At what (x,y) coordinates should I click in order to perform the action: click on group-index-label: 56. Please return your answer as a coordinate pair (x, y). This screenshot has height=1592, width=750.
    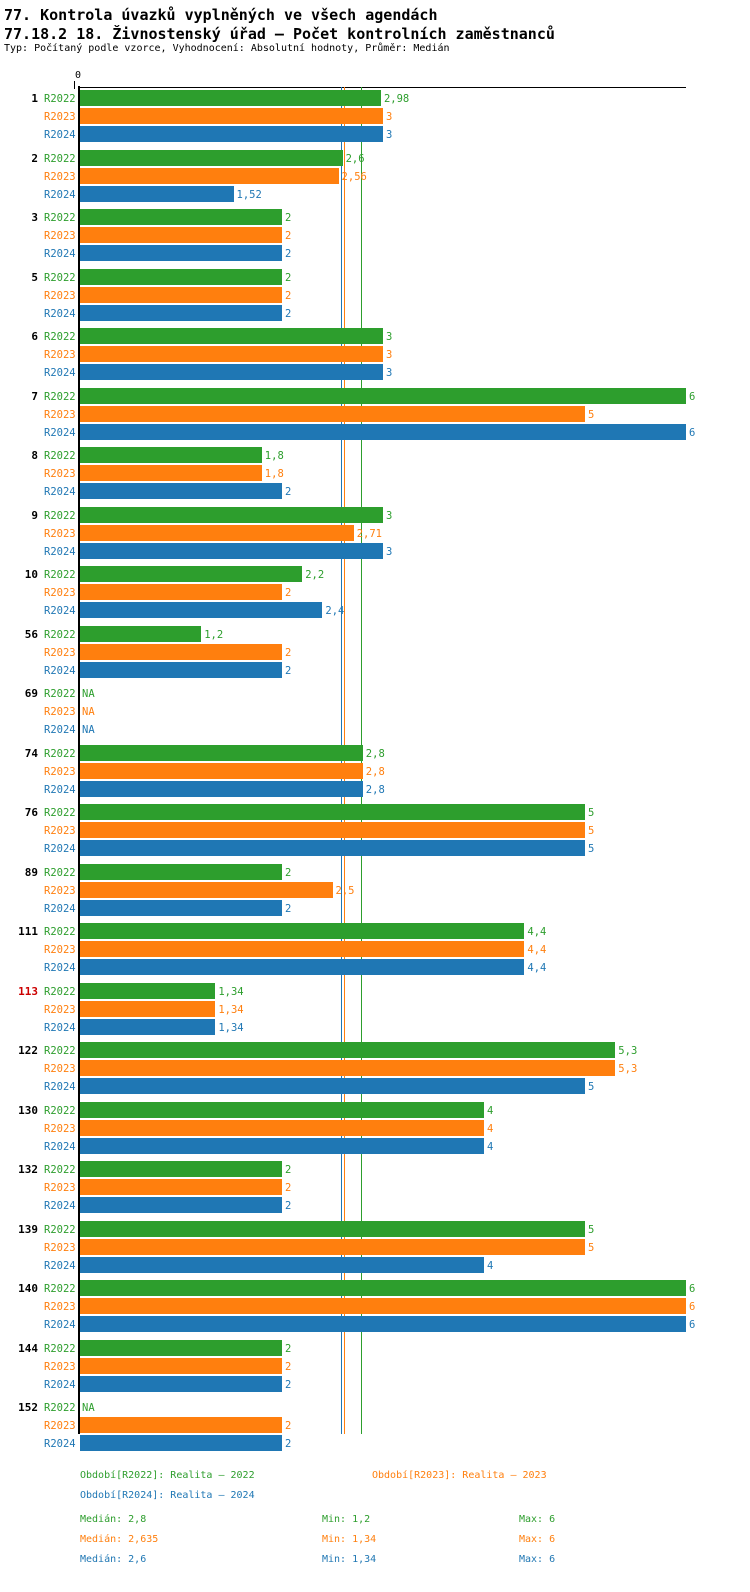
    Looking at the image, I should click on (31, 634).